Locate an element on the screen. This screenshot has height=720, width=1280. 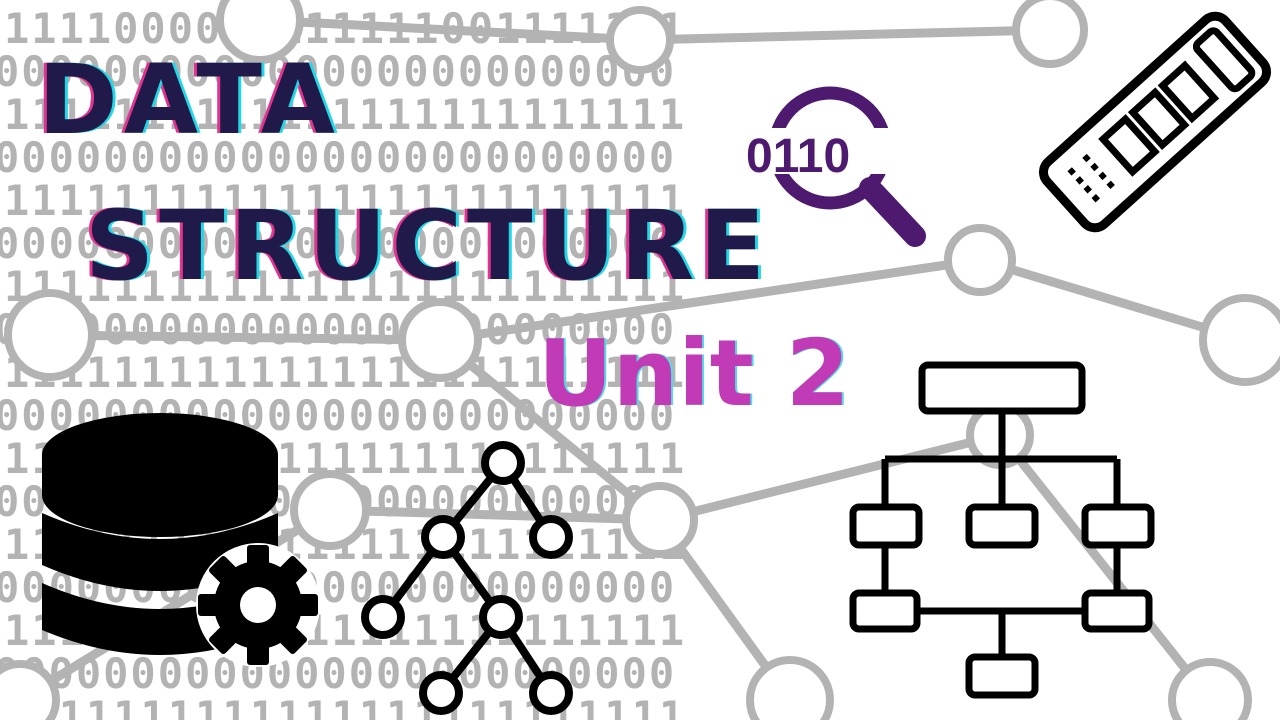
search-binary-label: 0110 is located at coordinates (798, 156).